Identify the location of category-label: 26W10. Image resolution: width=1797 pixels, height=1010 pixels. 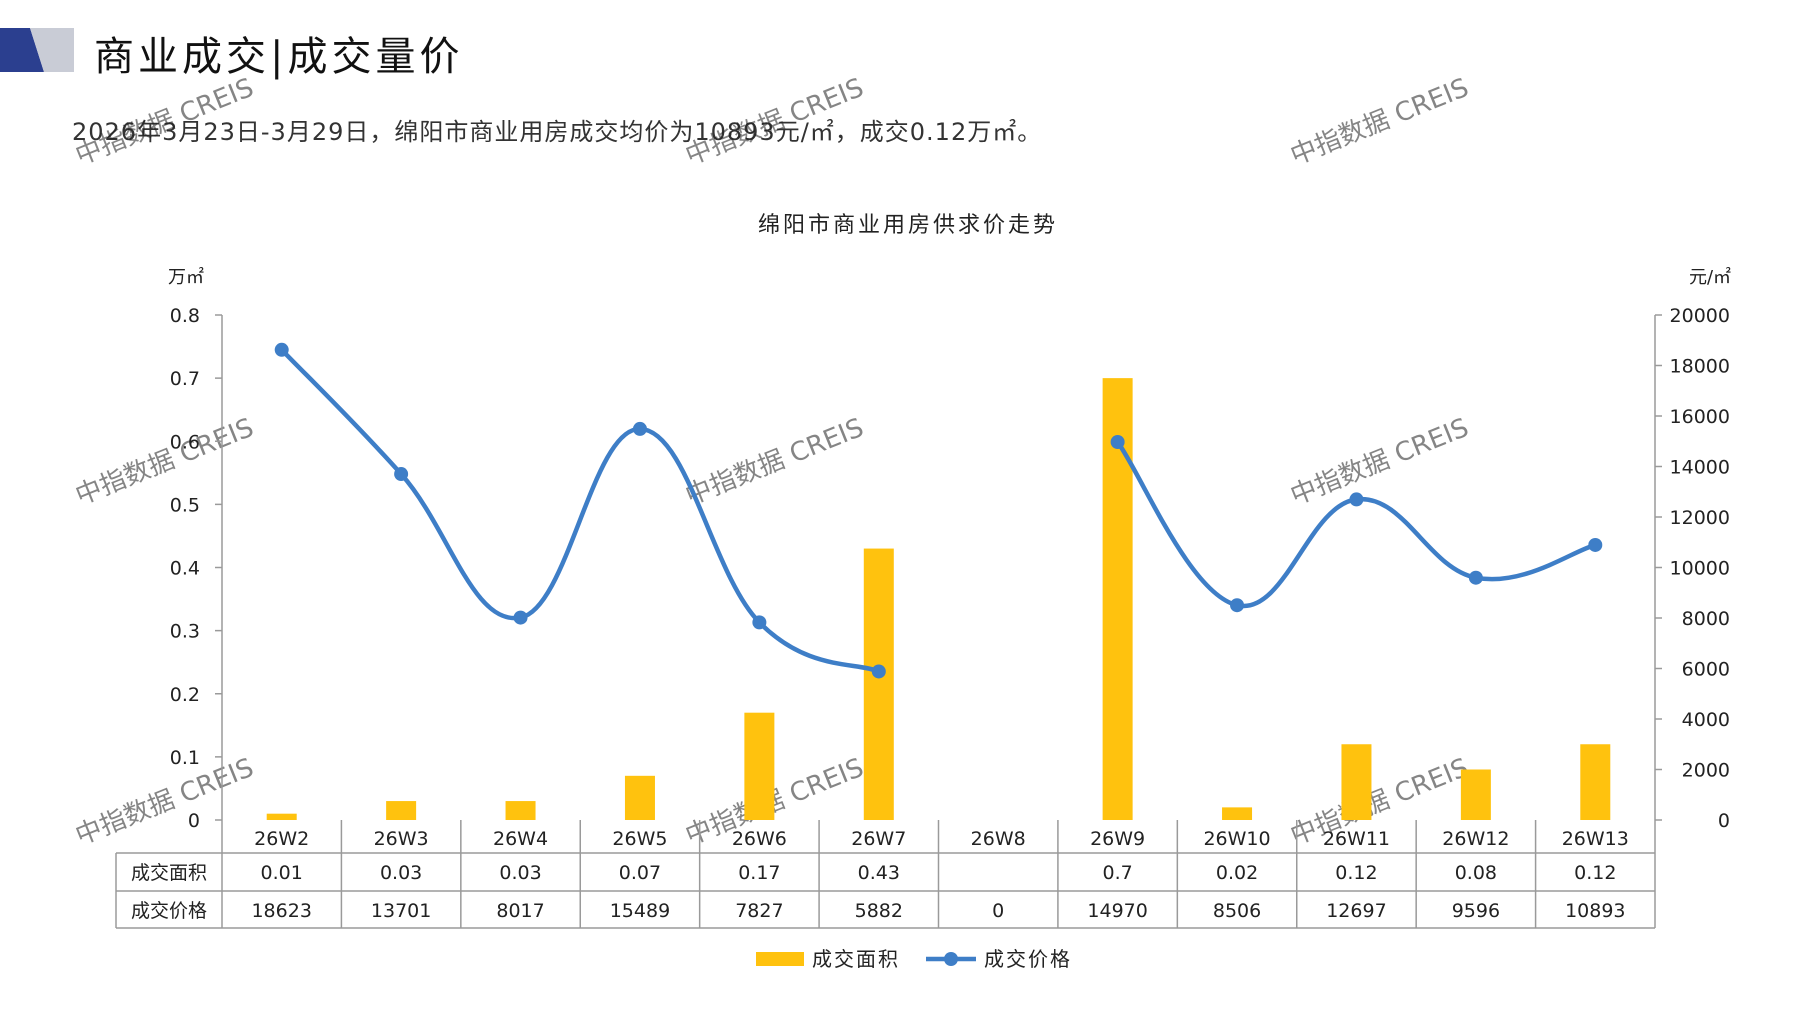
(1236, 839).